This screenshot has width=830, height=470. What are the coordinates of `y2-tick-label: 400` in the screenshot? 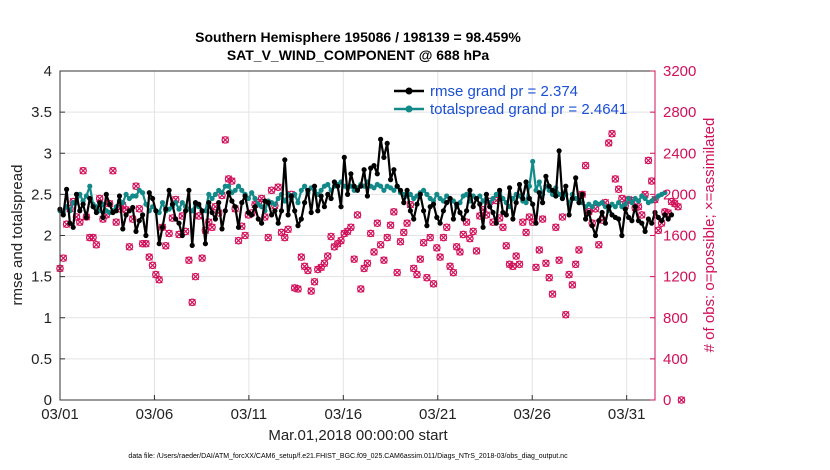 It's located at (675, 359).